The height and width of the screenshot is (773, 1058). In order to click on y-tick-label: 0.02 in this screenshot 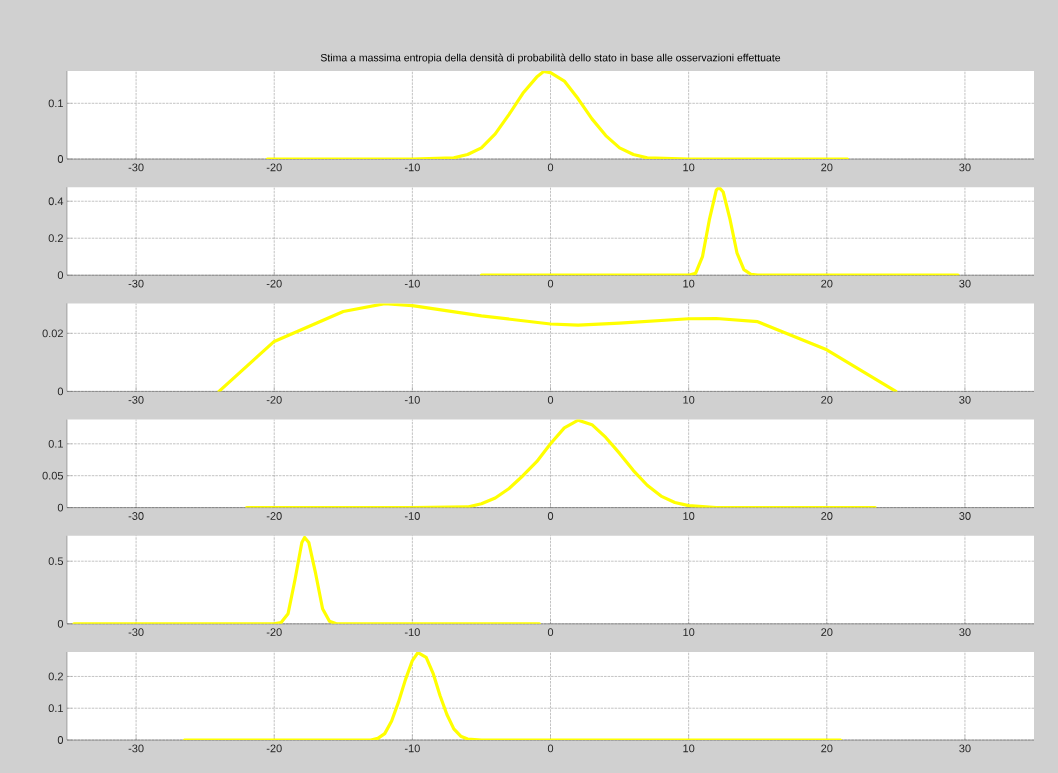, I will do `click(52, 333)`.